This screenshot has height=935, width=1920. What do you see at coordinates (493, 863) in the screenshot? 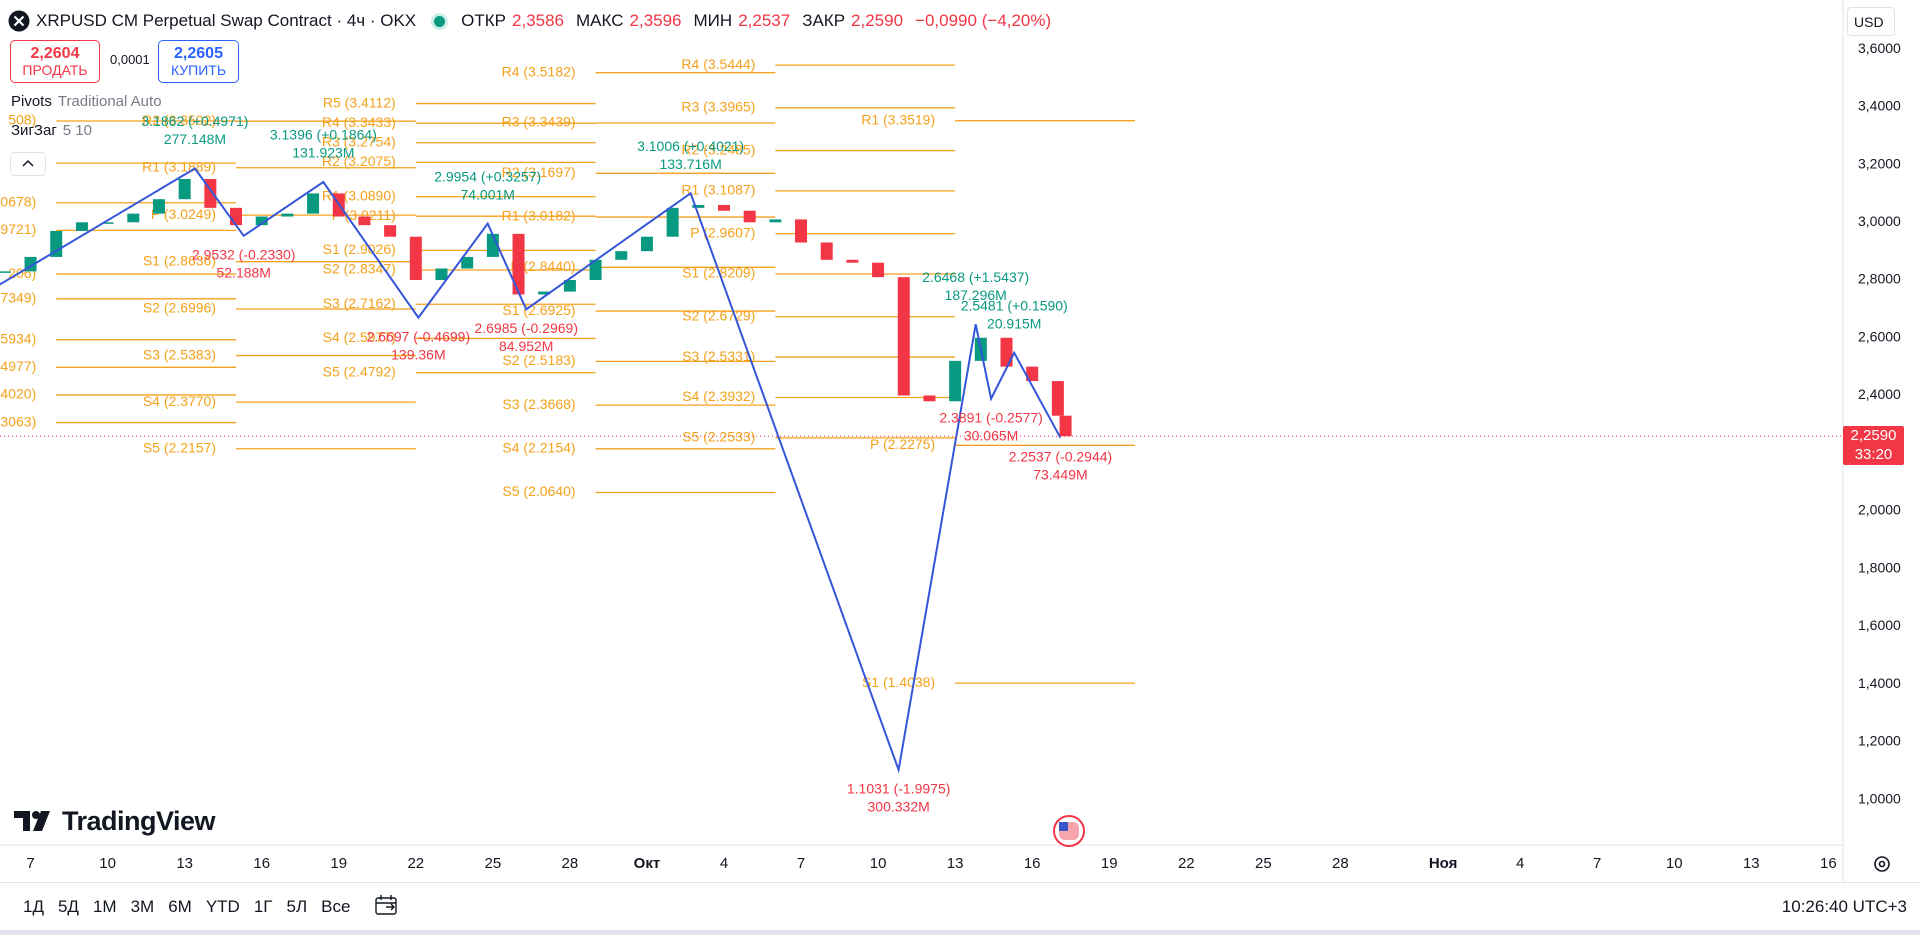
I see `x-tick-label: 25` at bounding box center [493, 863].